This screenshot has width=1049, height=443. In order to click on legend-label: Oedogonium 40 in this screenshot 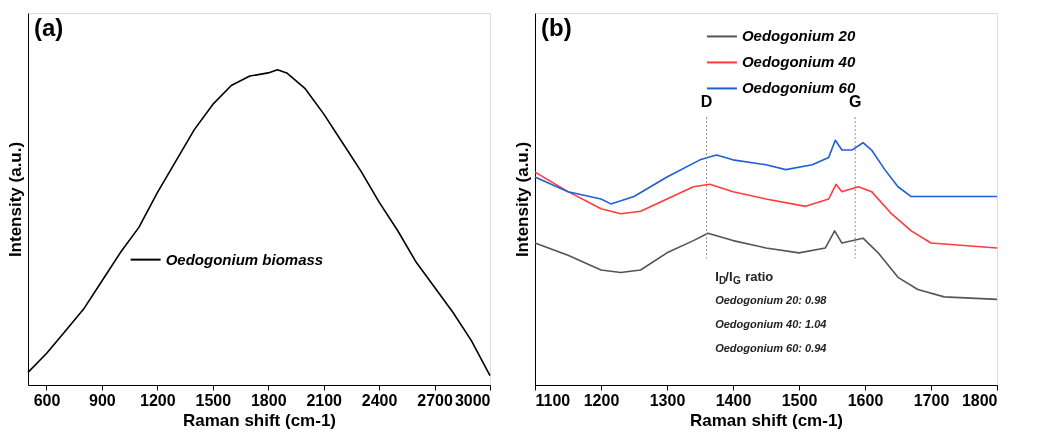, I will do `click(798, 62)`.